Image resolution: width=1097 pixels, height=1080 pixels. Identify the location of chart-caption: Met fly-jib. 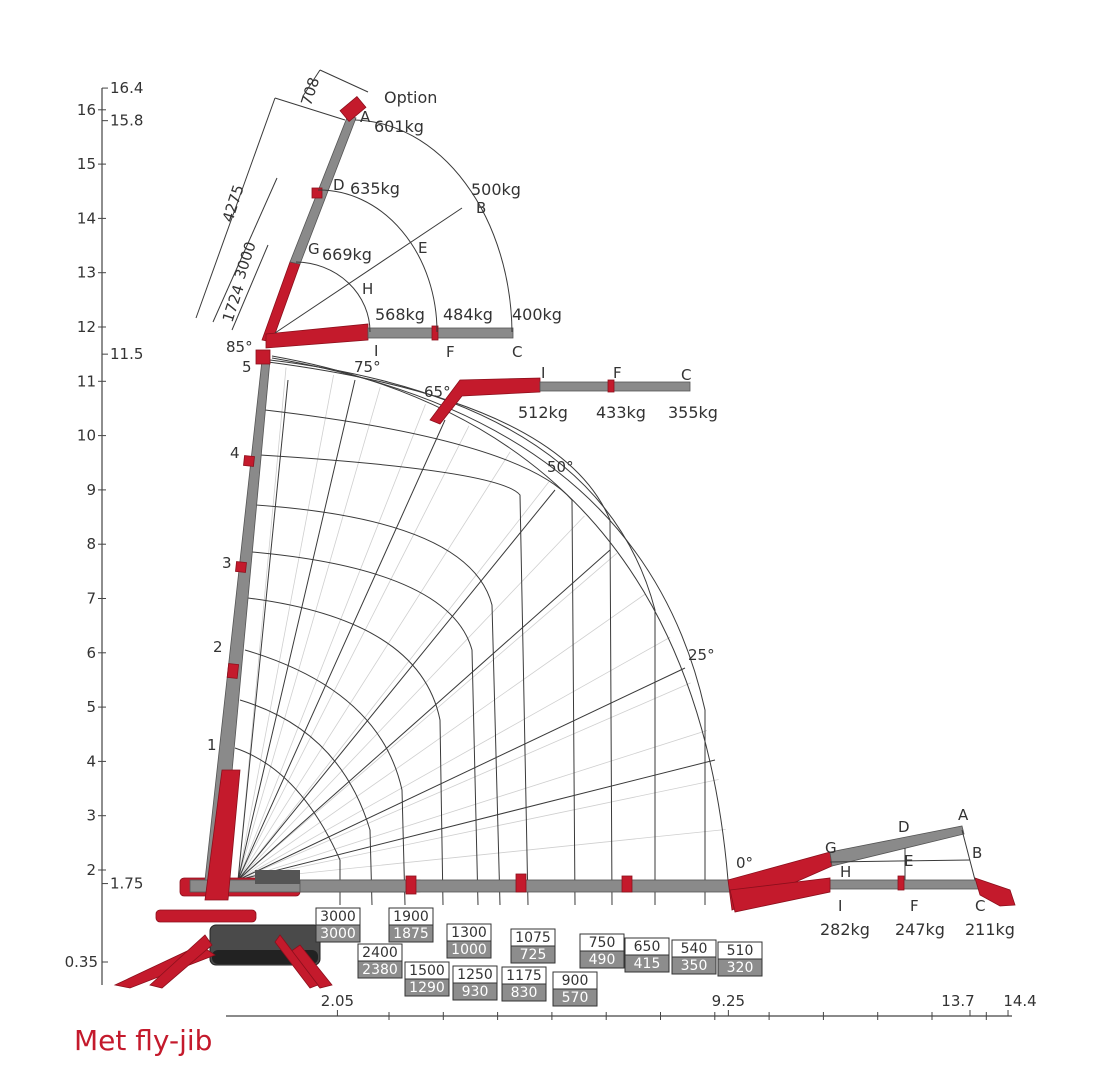
(143, 1040).